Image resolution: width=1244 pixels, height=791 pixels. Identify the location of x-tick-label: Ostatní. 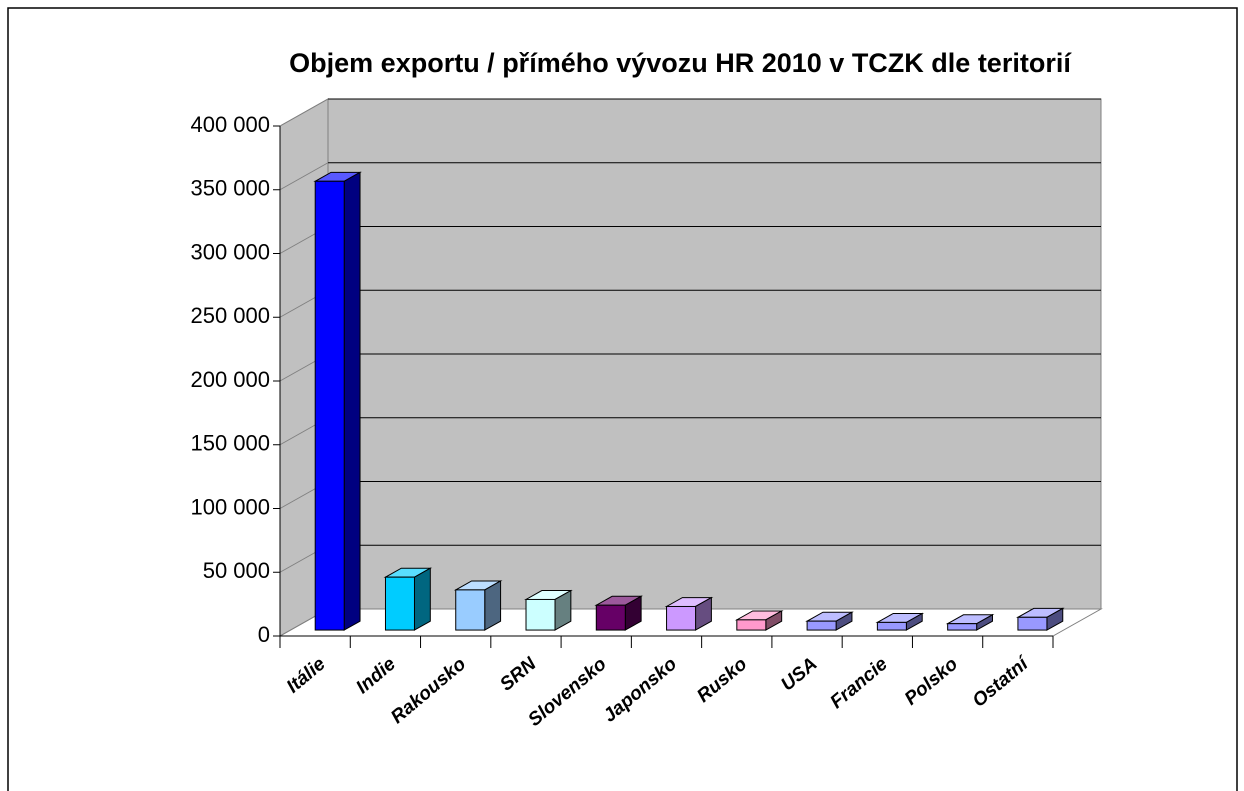
(1002, 682).